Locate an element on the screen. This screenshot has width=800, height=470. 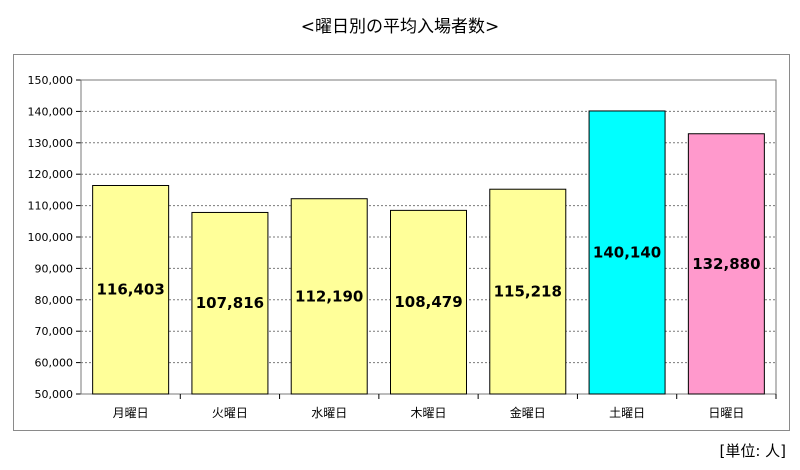
y-tick-label: 50,000 is located at coordinates (54, 394).